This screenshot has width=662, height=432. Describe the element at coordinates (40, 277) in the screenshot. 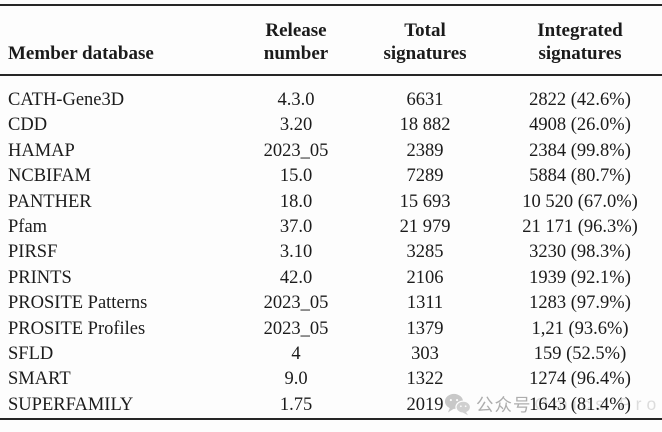

I see `cell-member-database: PRINTS` at that location.